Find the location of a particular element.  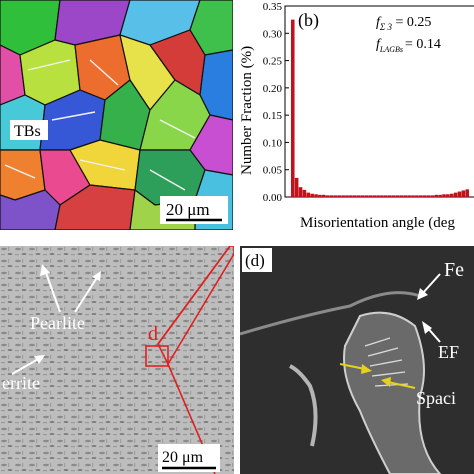

spacing-arrowhead-upper is located at coordinates (366, 369).